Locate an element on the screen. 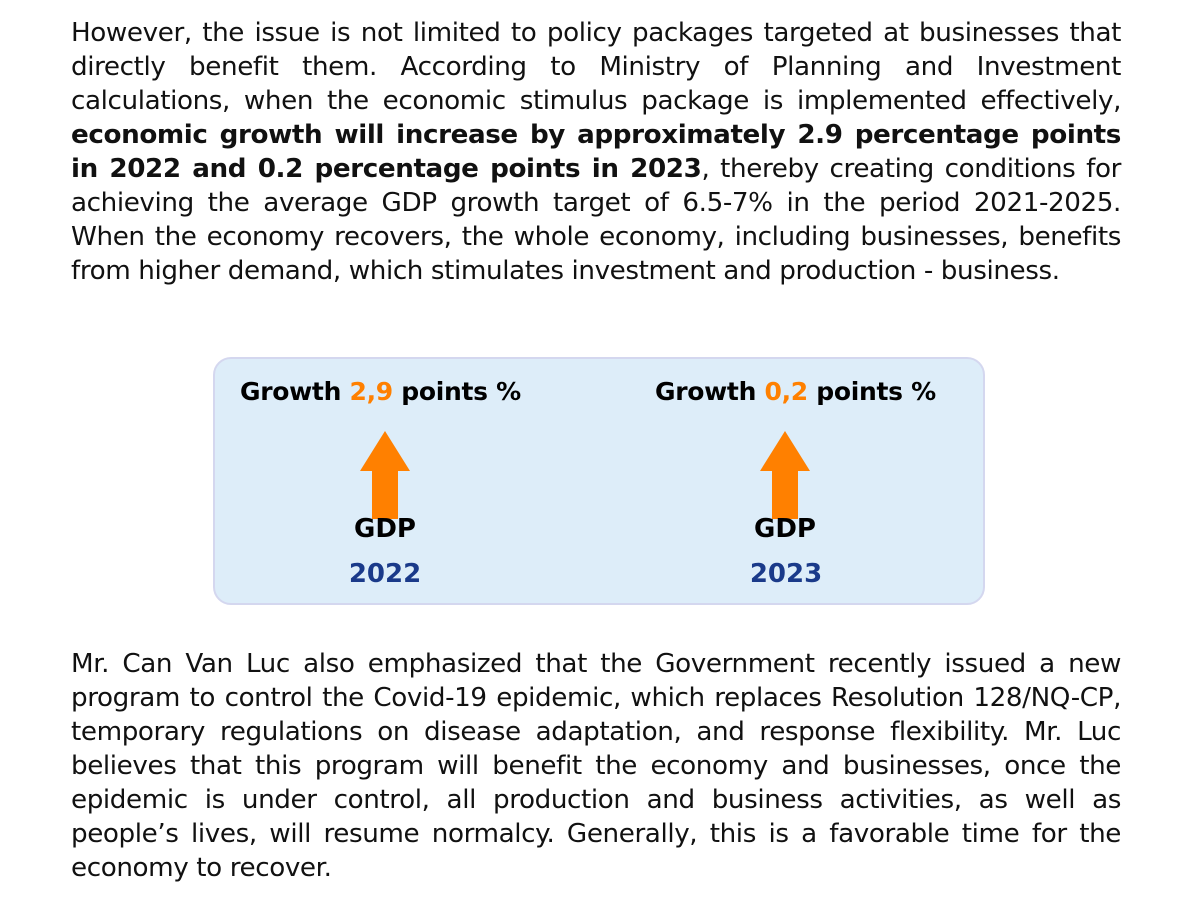 The width and height of the screenshot is (1200, 901). infographic-item-2023: Growth 0,2 points % GDP 2023 is located at coordinates (794, 481).